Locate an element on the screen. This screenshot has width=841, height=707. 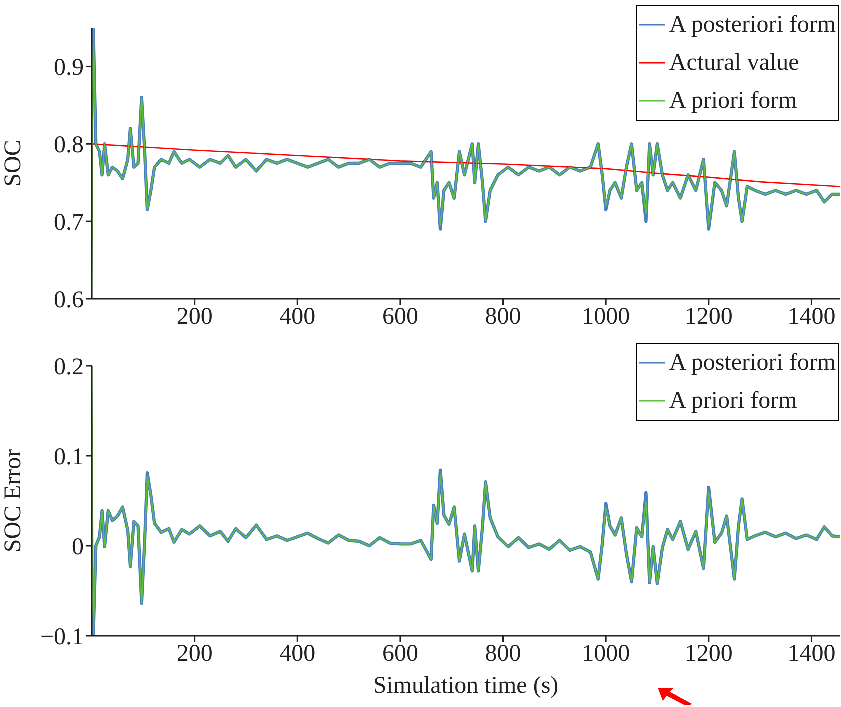
line-series is located at coordinates (466, 165).